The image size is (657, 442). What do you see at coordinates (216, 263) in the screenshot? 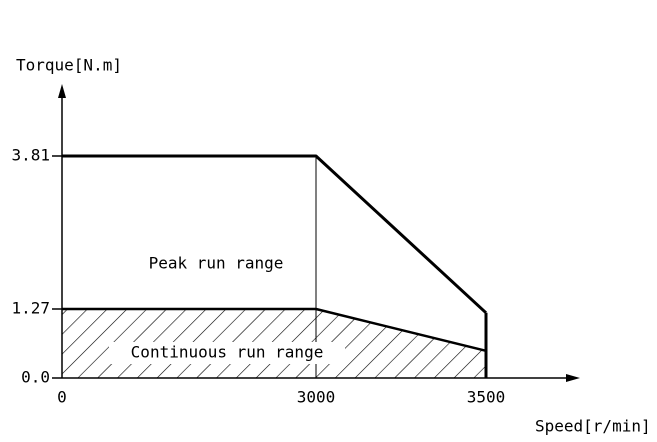
I see `region-label: Peak run range` at bounding box center [216, 263].